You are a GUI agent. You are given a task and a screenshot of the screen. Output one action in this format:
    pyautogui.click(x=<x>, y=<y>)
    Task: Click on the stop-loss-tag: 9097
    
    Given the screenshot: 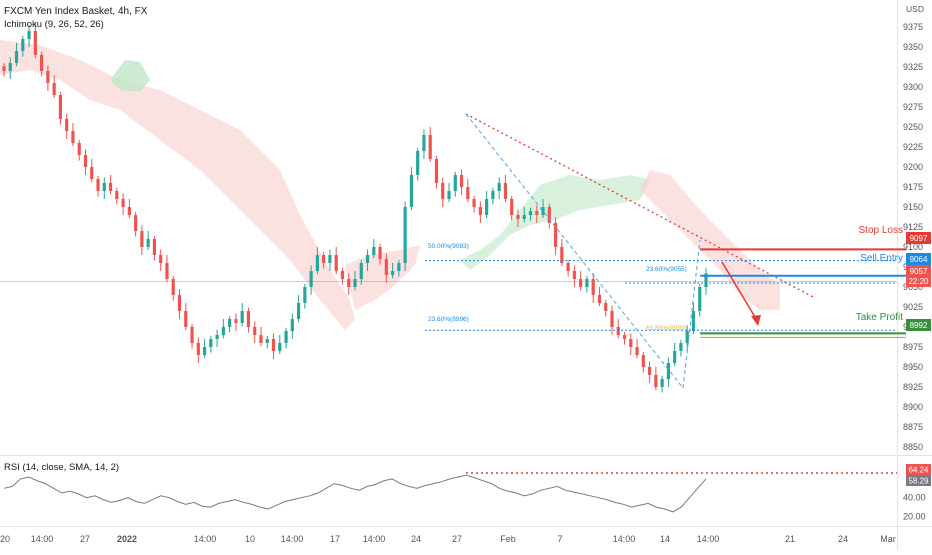 What is the action you would take?
    pyautogui.click(x=919, y=238)
    